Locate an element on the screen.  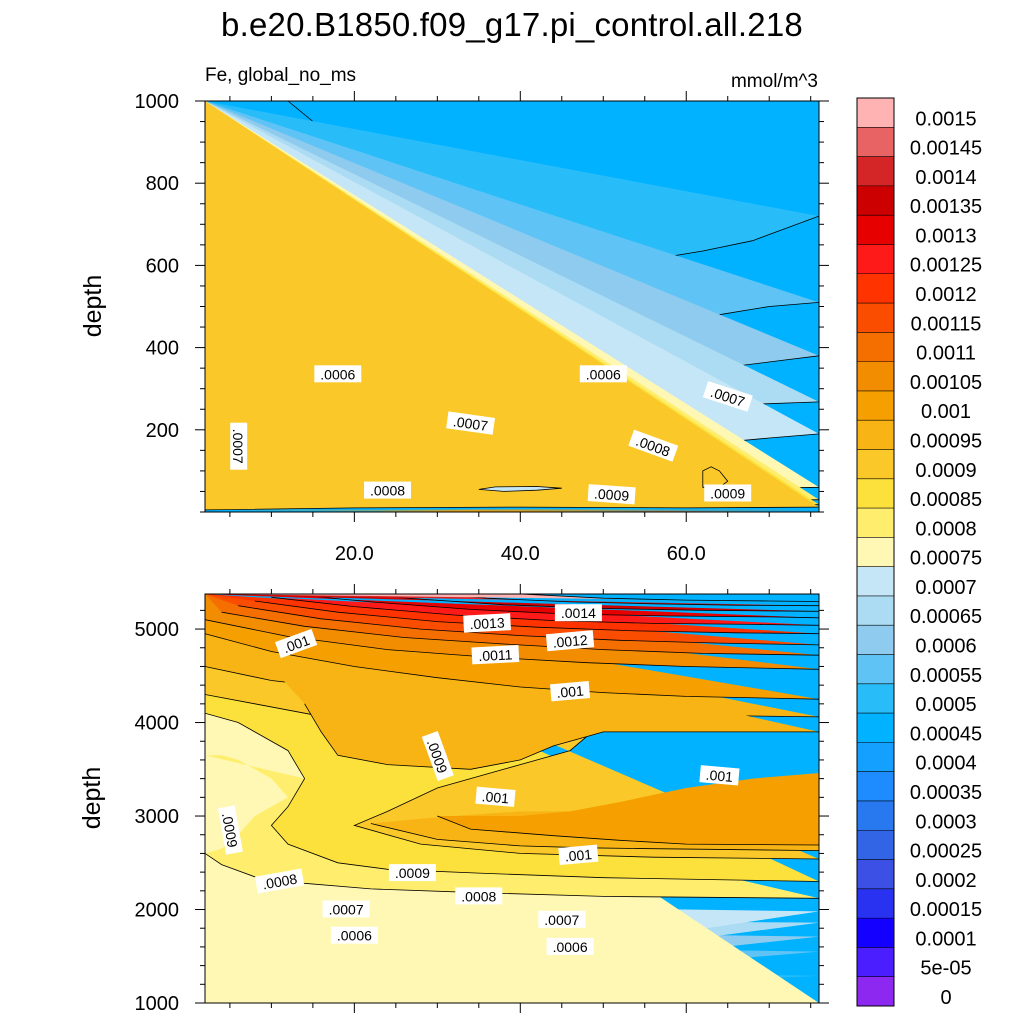
lower-contour-label-10: .001 is located at coordinates (719, 775).